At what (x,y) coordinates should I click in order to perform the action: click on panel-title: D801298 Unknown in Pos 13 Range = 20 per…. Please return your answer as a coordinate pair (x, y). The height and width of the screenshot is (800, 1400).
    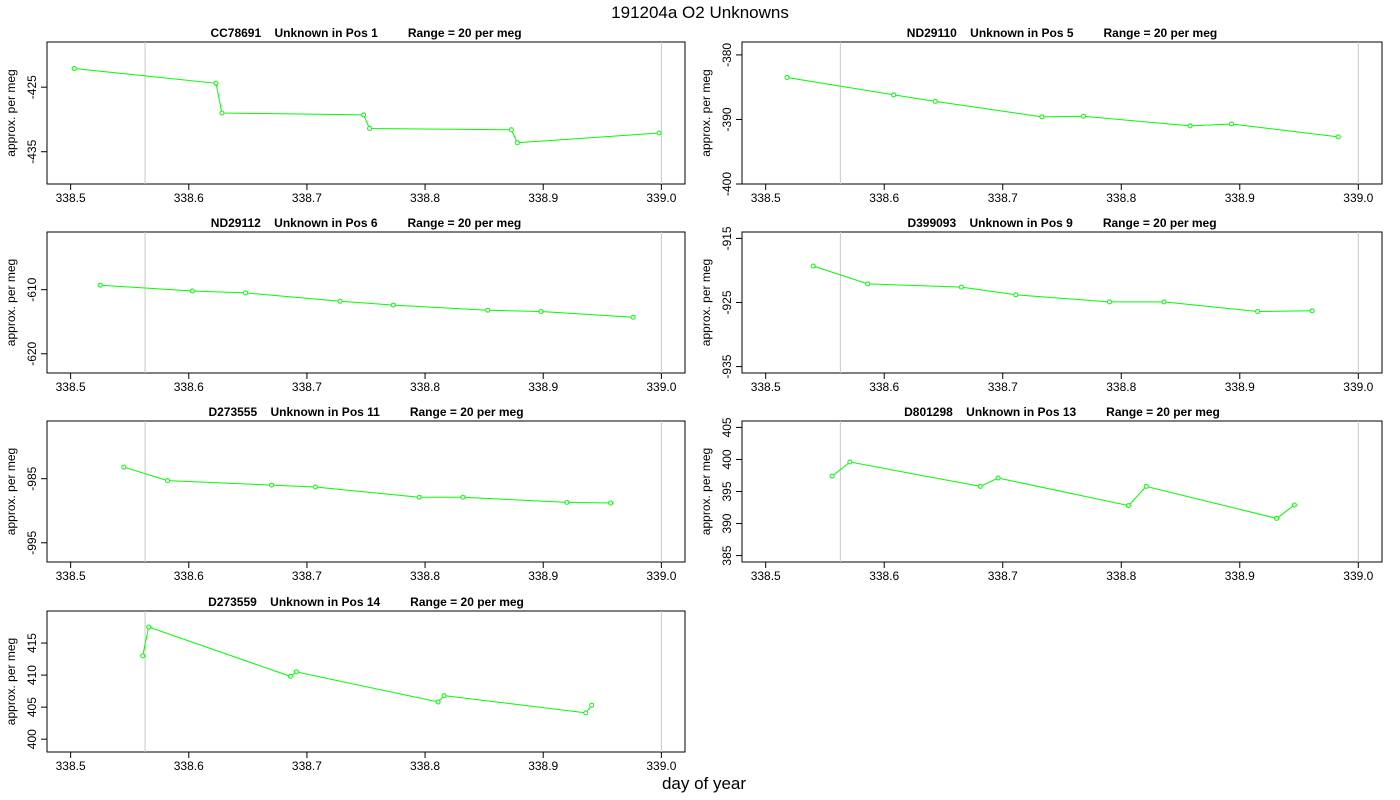
    Looking at the image, I should click on (1062, 412).